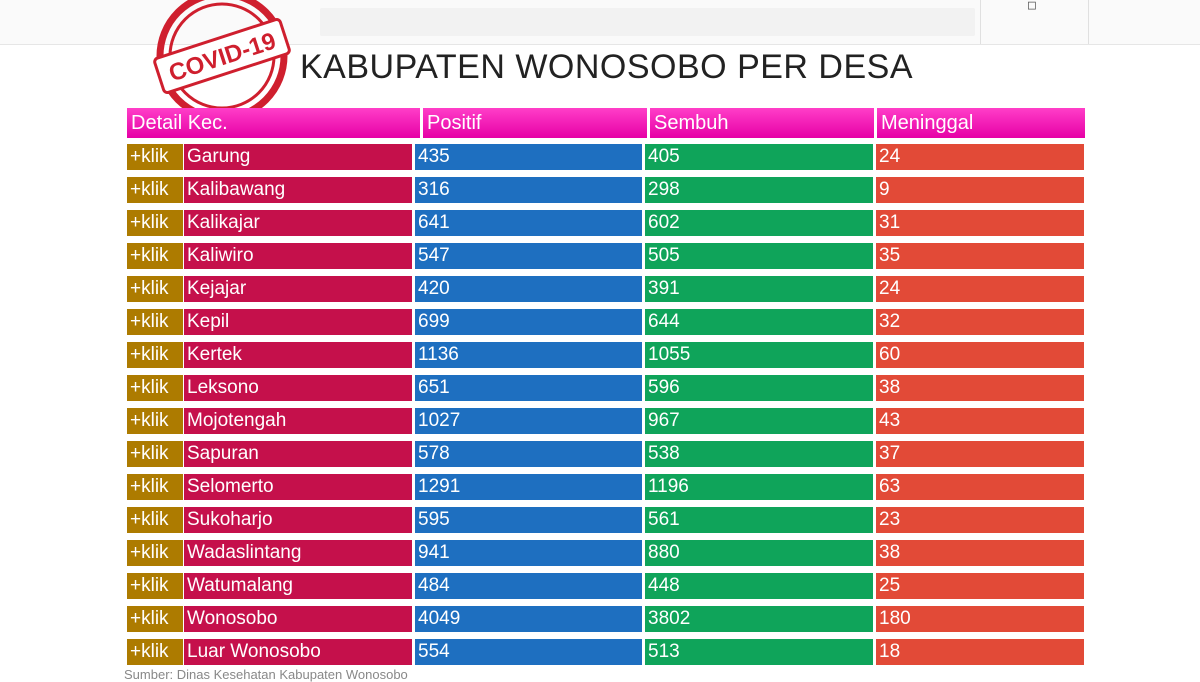  I want to click on table-row: +klik Wonosobo 4049 3802 180, so click(606, 619).